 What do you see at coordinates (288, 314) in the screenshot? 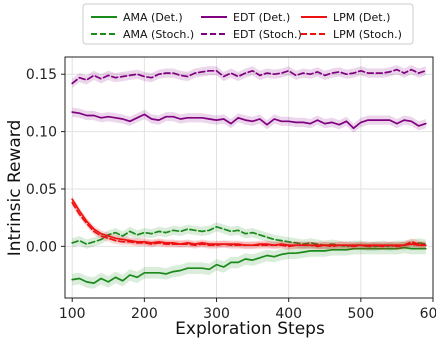
I see `x-tick-label: 400` at bounding box center [288, 314].